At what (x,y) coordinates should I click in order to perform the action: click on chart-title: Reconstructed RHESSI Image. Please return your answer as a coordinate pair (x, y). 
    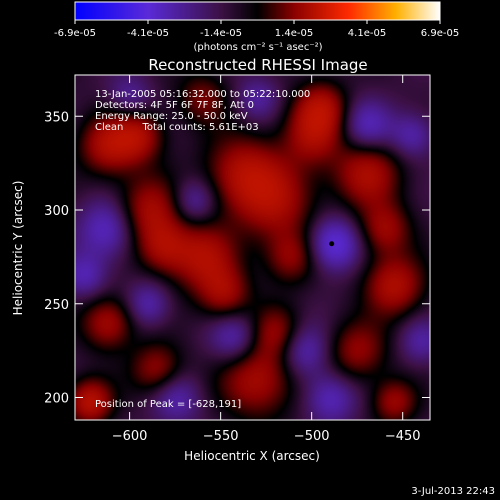
    Looking at the image, I should click on (257, 65).